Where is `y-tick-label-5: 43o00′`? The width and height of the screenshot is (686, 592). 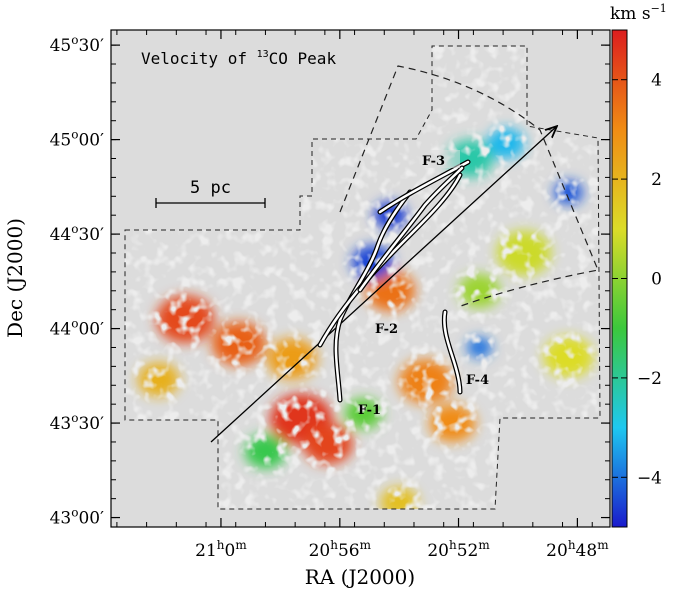
y-tick-label-5: 43o00′ is located at coordinates (77, 517).